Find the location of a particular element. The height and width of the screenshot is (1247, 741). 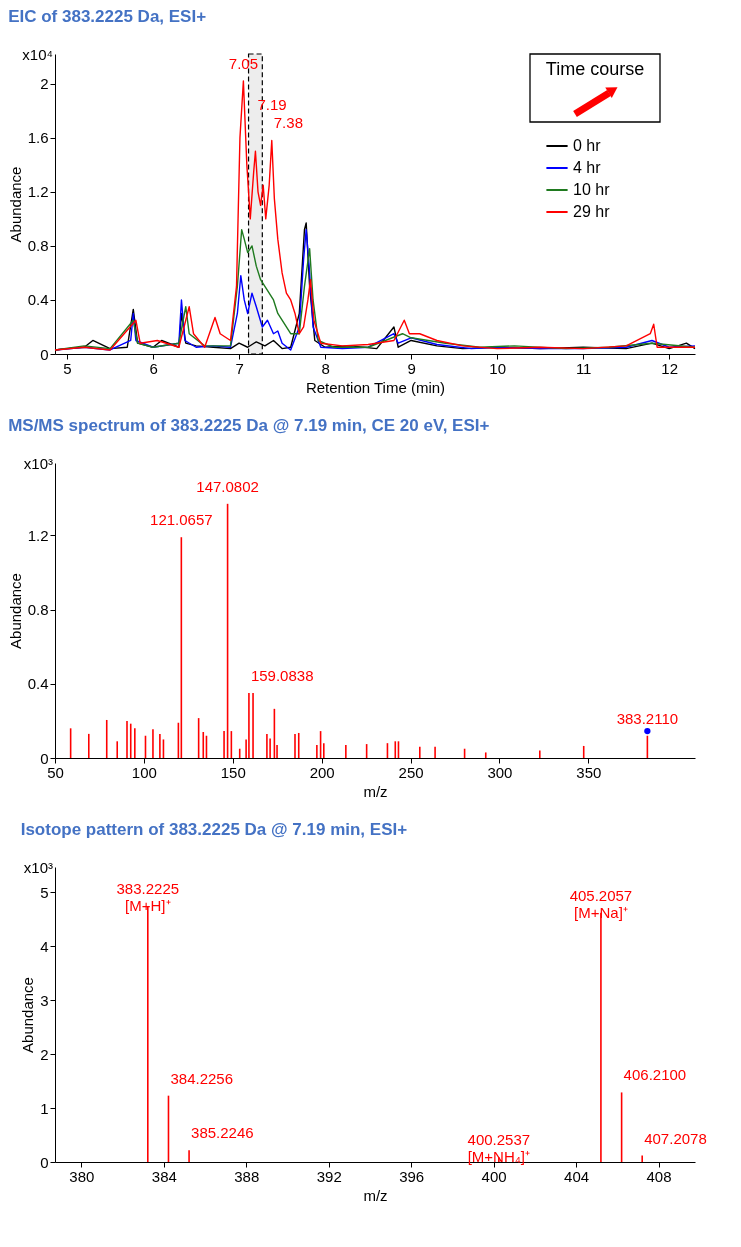

y-tick-label: 3 is located at coordinates (44, 1000).